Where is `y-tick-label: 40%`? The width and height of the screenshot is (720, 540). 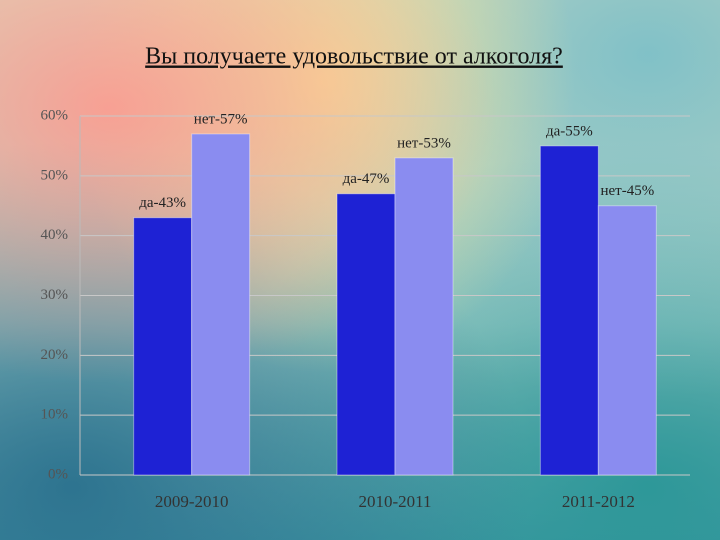 y-tick-label: 40% is located at coordinates (55, 235).